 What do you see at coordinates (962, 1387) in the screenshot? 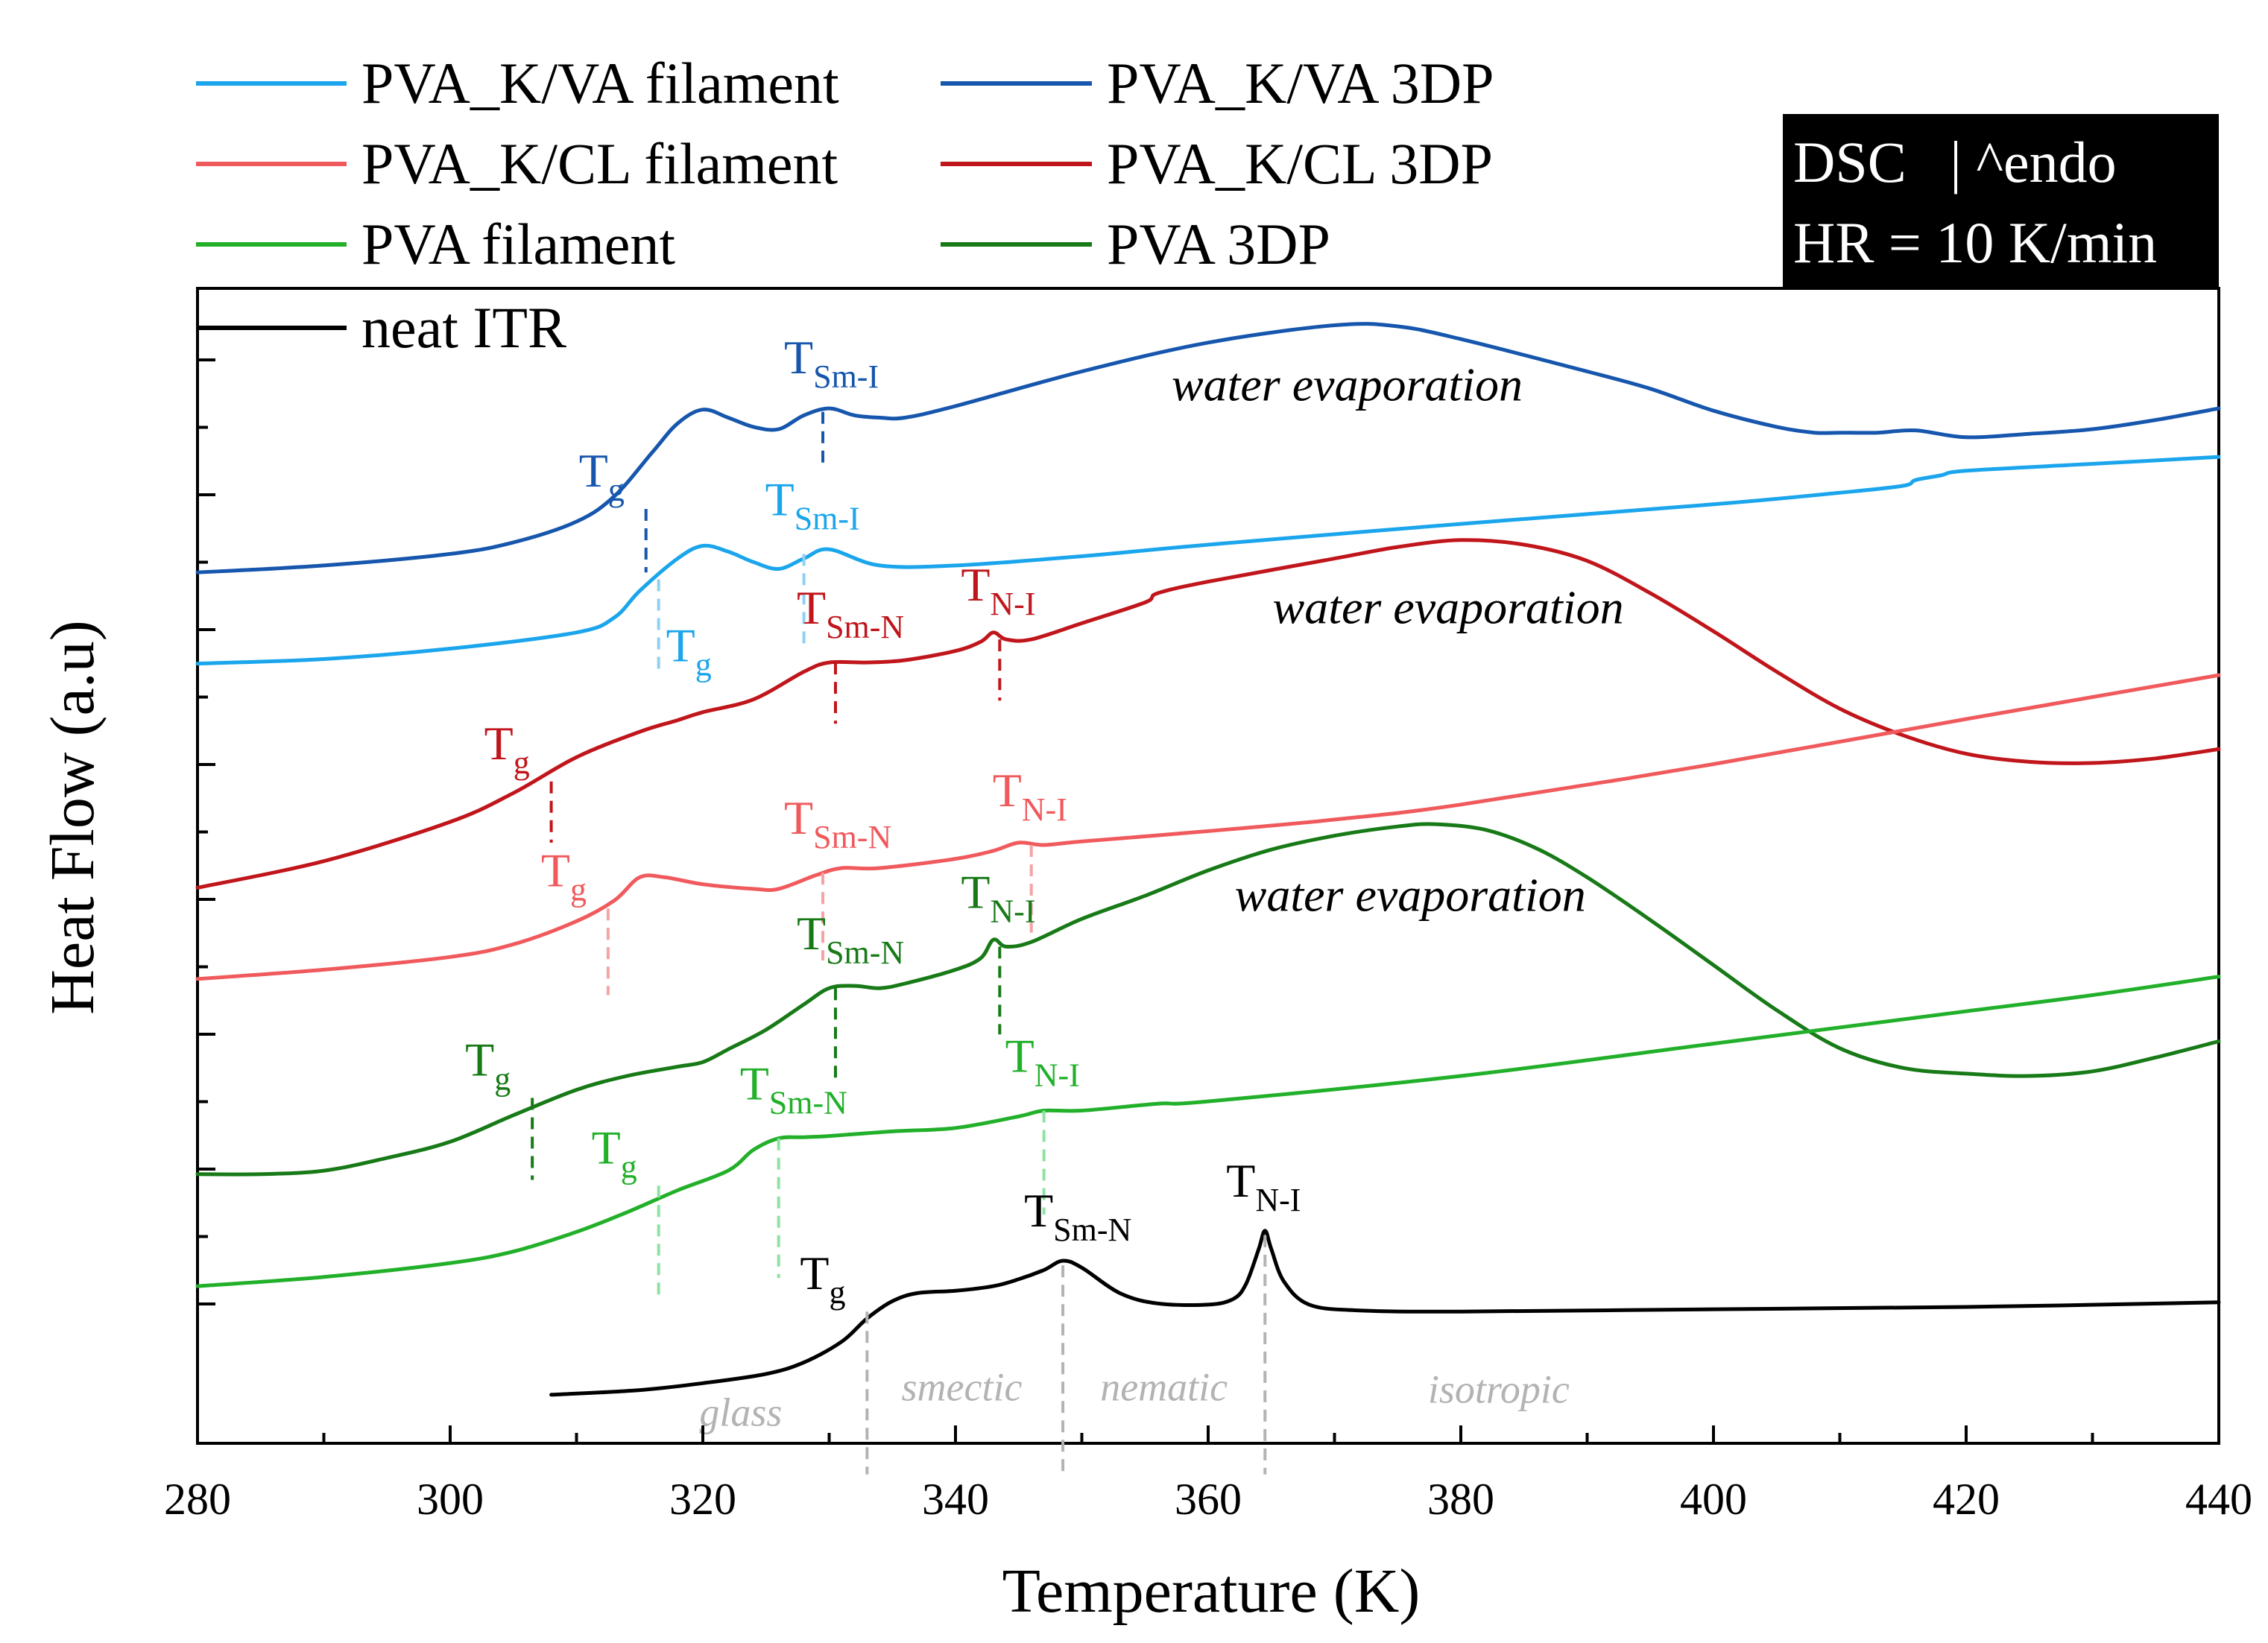
I see `phase-label-smectic: smectic` at bounding box center [962, 1387].